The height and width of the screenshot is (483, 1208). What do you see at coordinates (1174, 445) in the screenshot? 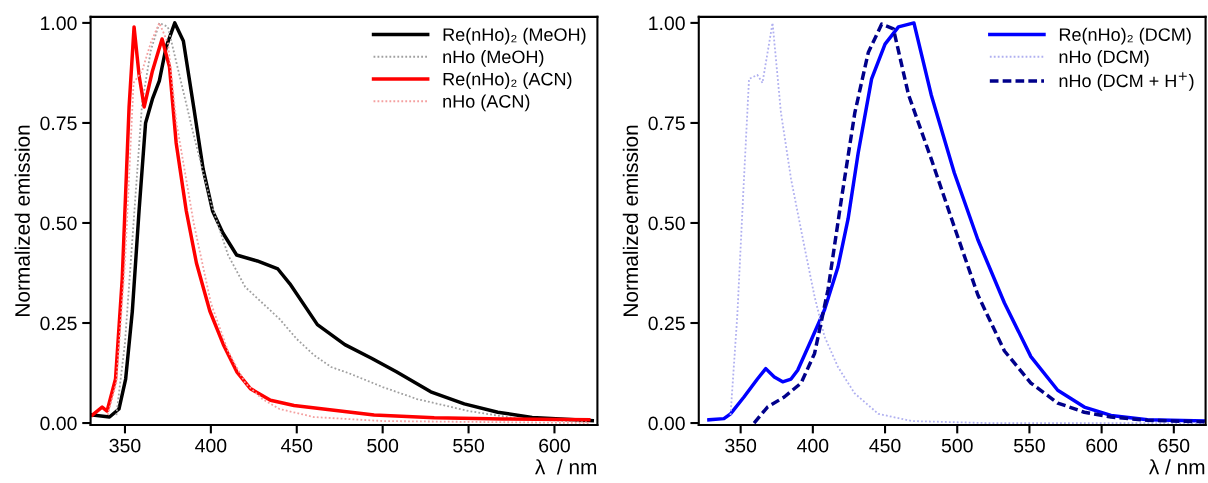
I see `x-tick-label: 650` at bounding box center [1174, 445].